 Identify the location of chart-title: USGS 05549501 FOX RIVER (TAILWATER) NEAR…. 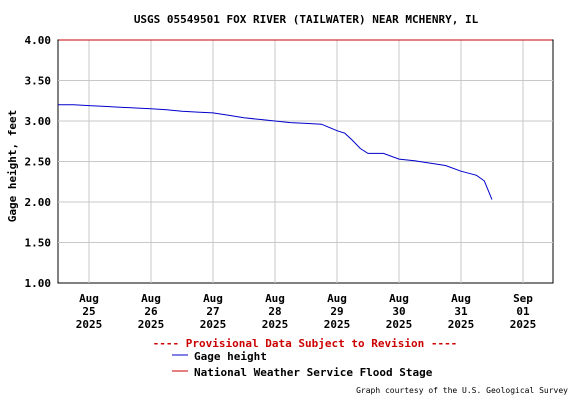
(306, 19).